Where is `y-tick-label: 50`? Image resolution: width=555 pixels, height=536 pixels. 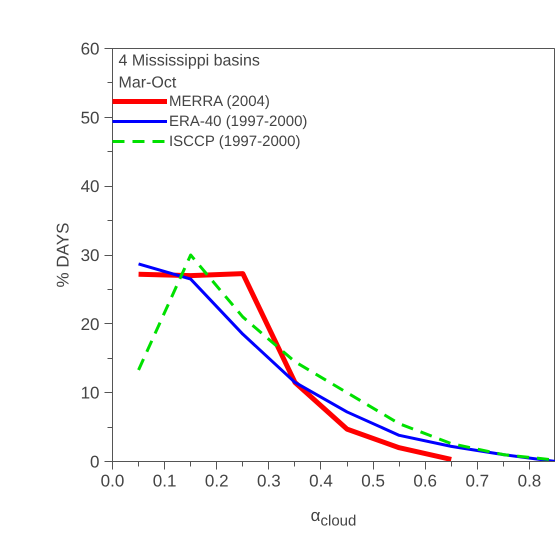 y-tick-label: 50 is located at coordinates (90, 118).